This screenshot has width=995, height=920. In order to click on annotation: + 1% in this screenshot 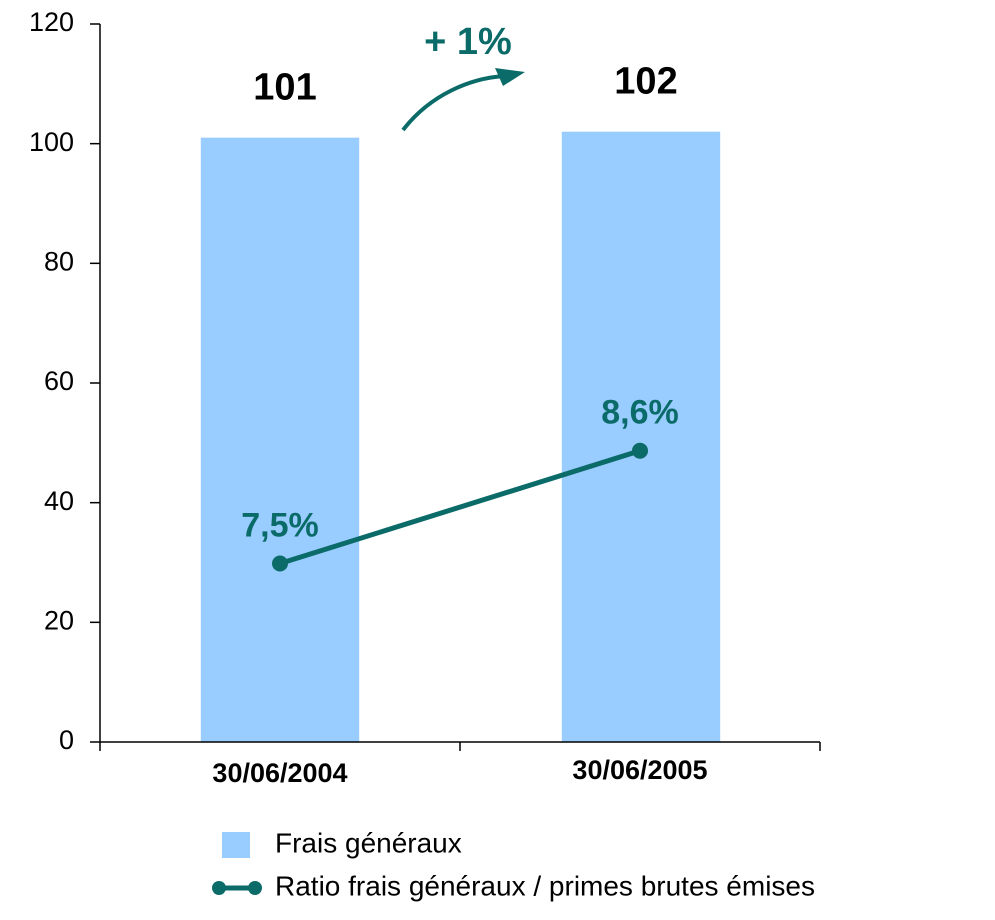, I will do `click(468, 42)`.